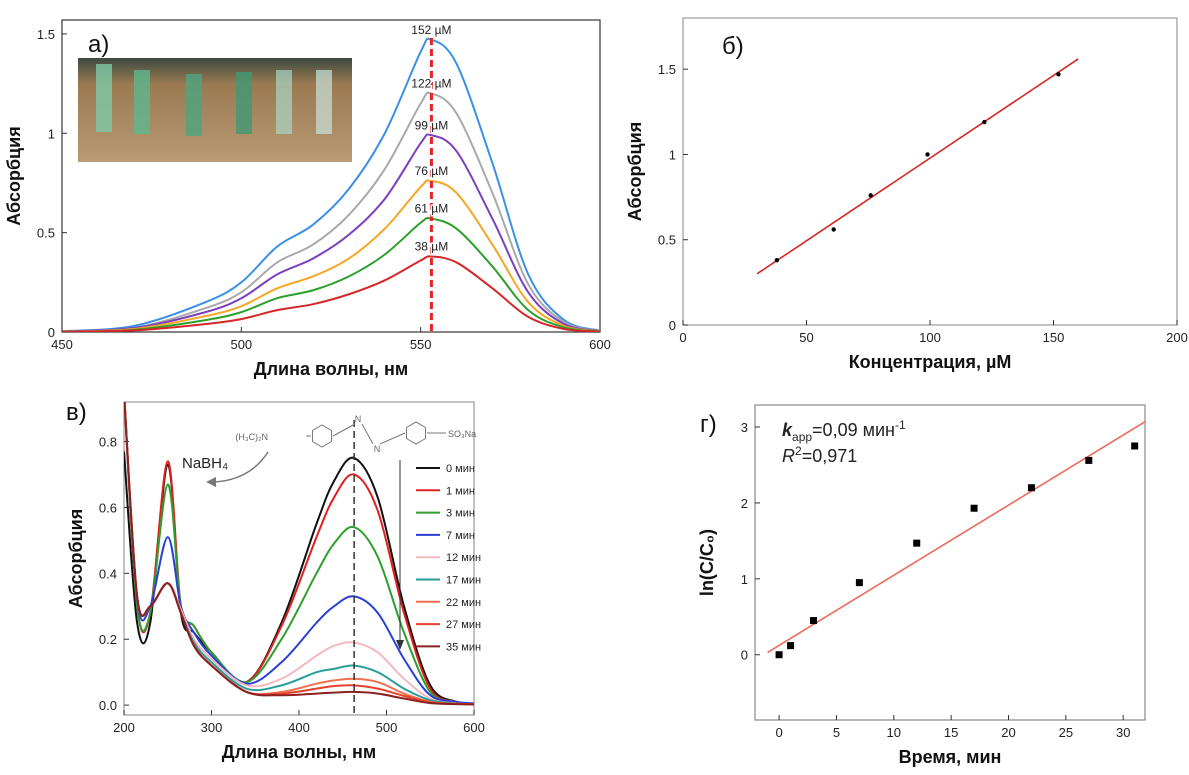  I want to click on legend-label: 1 мин, so click(460, 491).